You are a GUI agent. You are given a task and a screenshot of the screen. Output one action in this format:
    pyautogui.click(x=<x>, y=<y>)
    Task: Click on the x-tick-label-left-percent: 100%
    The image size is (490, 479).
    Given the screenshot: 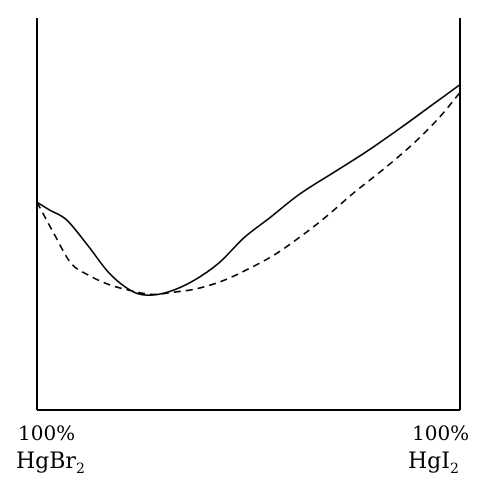 What is the action you would take?
    pyautogui.click(x=46, y=433)
    